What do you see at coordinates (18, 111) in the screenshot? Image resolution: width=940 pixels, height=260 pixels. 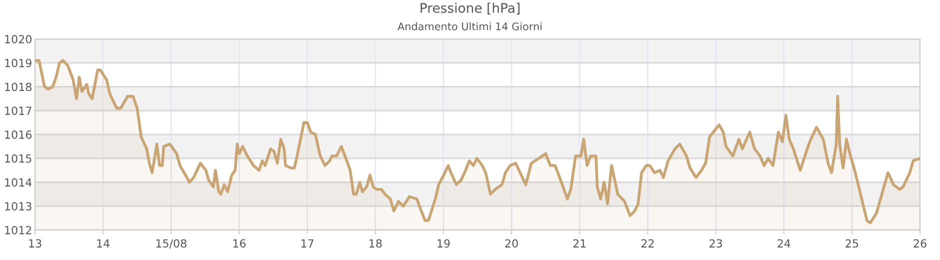 I see `y-tick-label: 1017` at bounding box center [18, 111].